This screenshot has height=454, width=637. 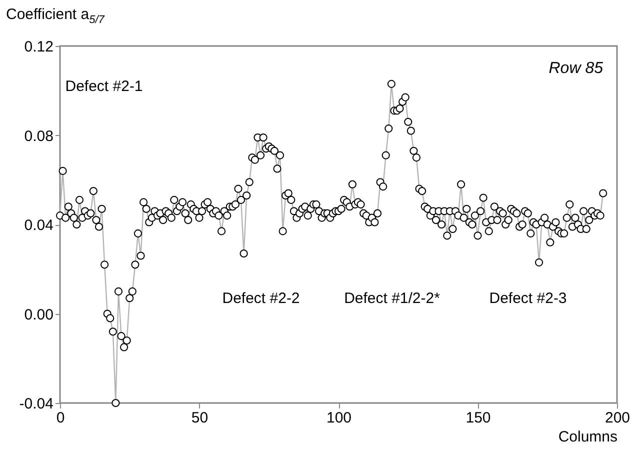 I want to click on y-tick-label: 0.12, so click(x=39, y=47).